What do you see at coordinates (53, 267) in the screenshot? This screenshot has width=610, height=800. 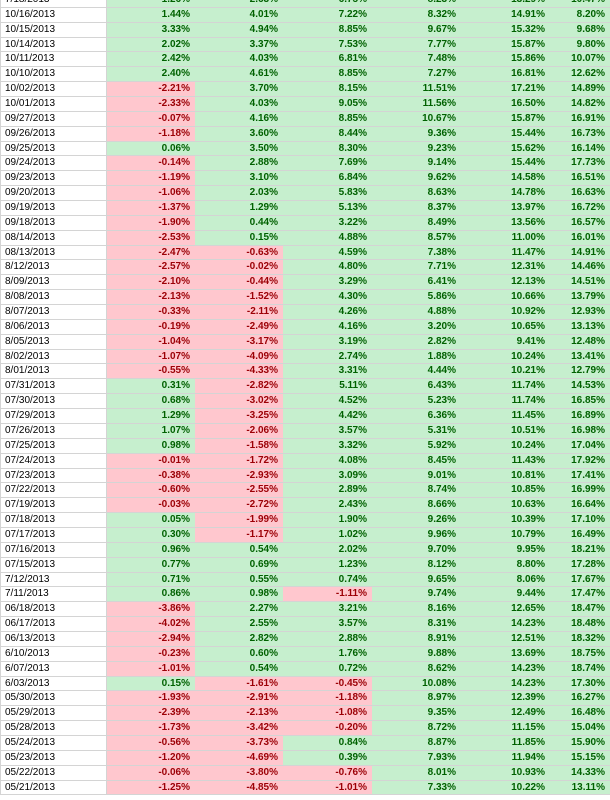 I see `date-cell: 8/12/2013` at bounding box center [53, 267].